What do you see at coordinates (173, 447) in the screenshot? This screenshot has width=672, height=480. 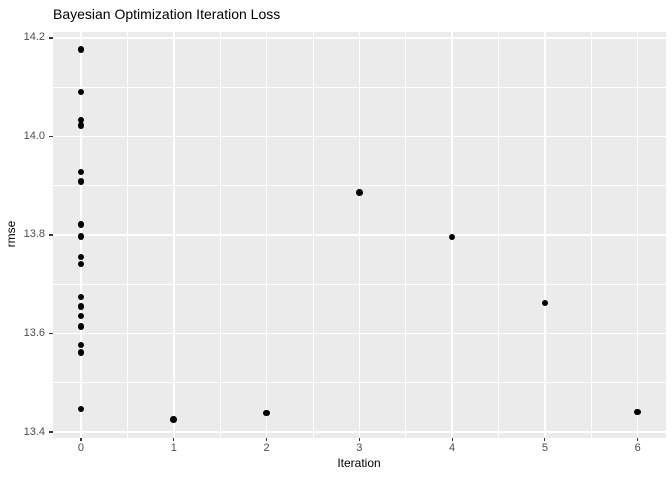 I see `x-tick-label: 1` at bounding box center [173, 447].